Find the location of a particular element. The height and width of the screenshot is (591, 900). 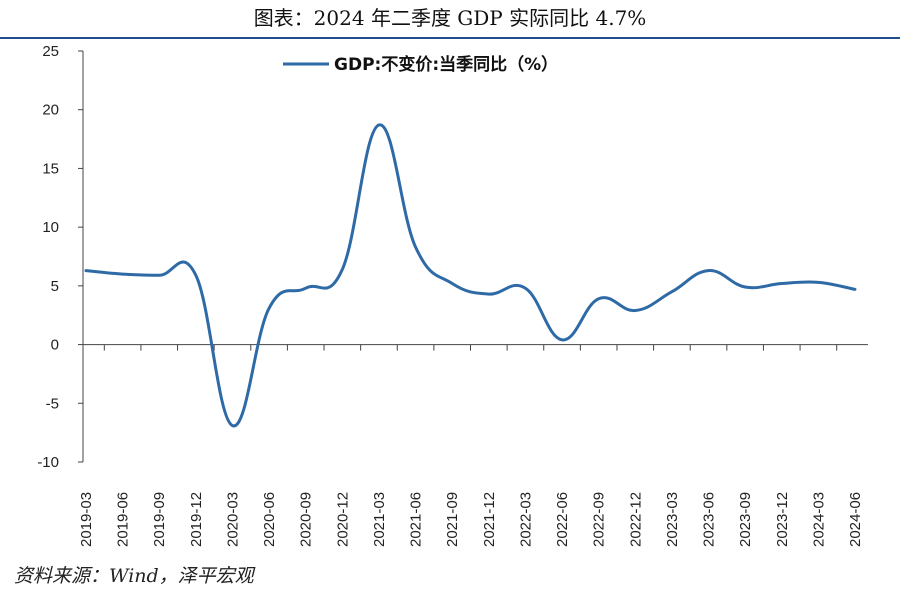

x-tick-label: 2023-09 is located at coordinates (745, 519).